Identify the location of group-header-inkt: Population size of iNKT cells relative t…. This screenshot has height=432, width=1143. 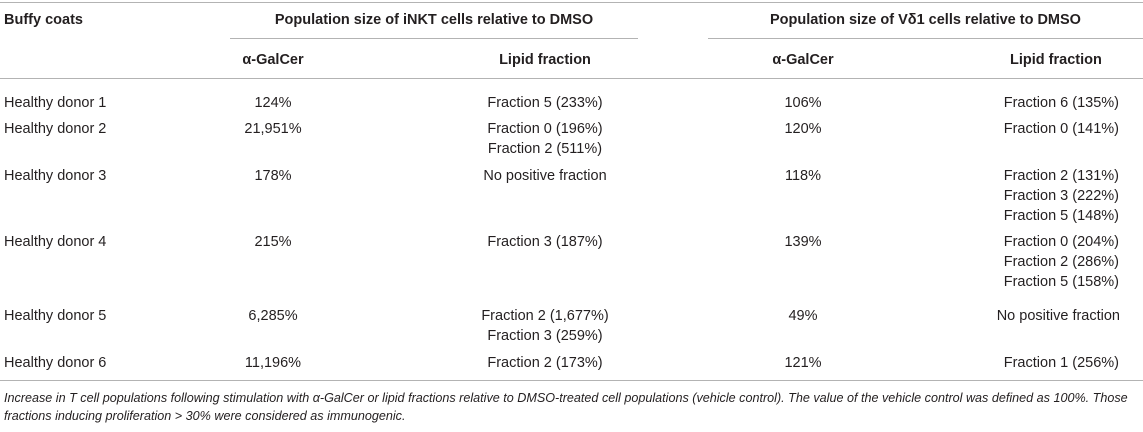
(434, 20).